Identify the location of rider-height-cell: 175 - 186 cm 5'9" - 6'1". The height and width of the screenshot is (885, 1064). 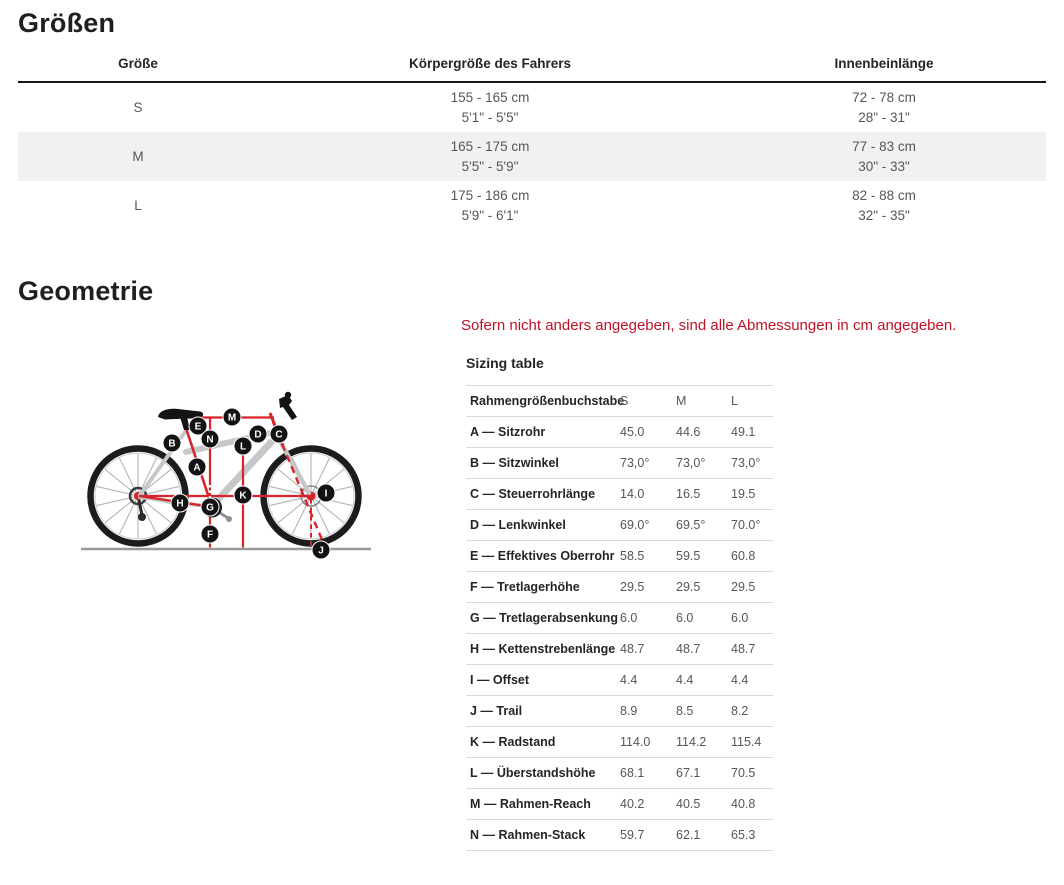
(490, 205).